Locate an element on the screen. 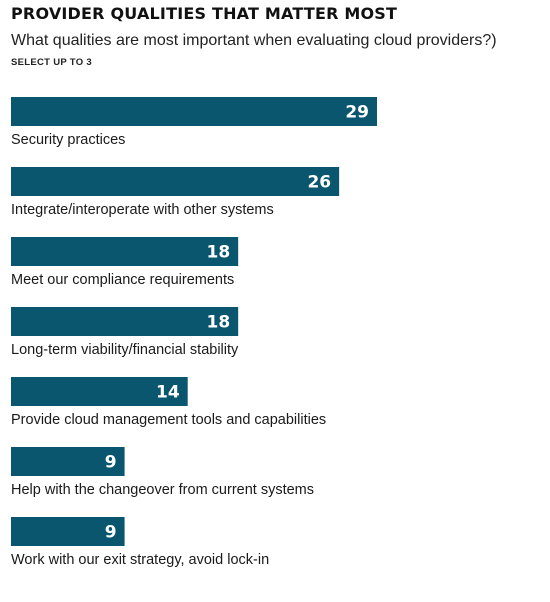 The height and width of the screenshot is (602, 550). bar-value-label: 29 is located at coordinates (357, 113).